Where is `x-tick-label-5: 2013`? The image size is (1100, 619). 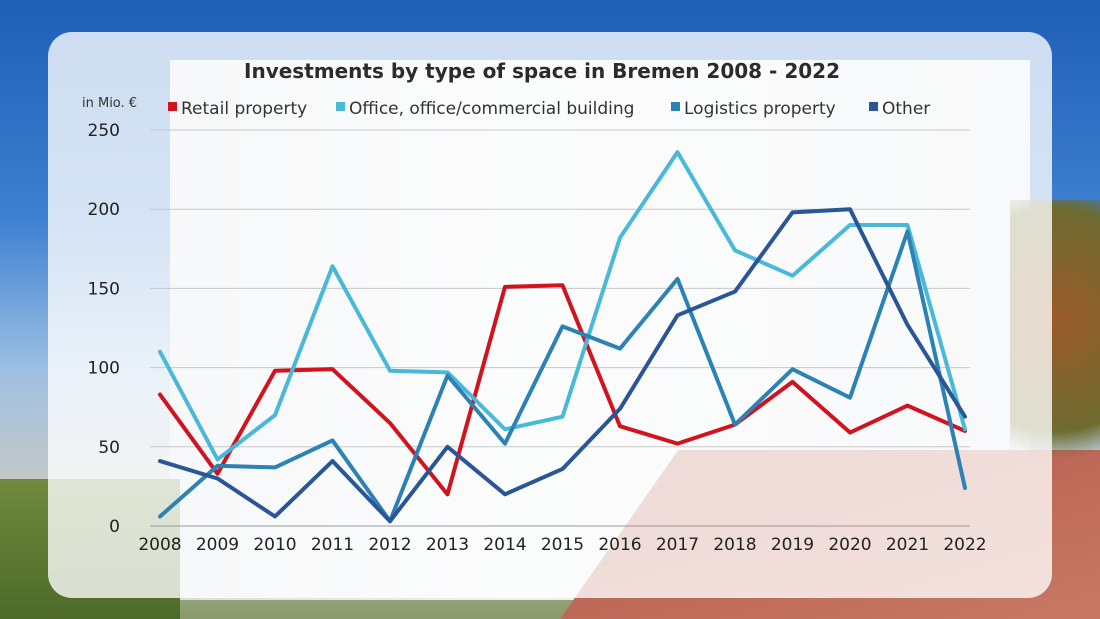
x-tick-label-5: 2013 is located at coordinates (447, 545).